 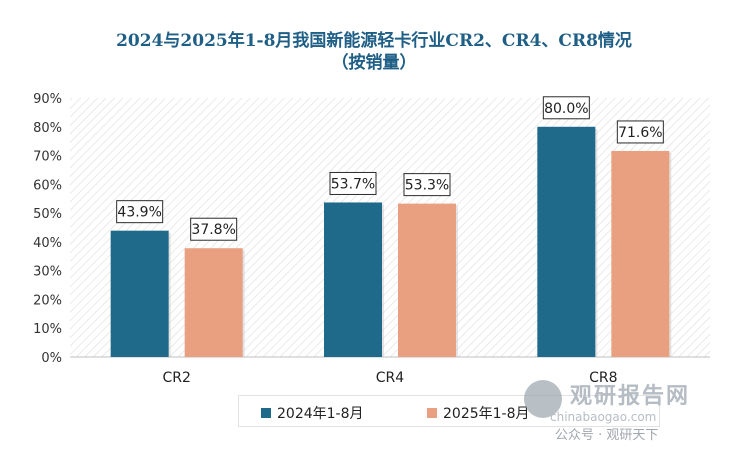 I want to click on watermark-url: chinabaogao.com, so click(x=603, y=417).